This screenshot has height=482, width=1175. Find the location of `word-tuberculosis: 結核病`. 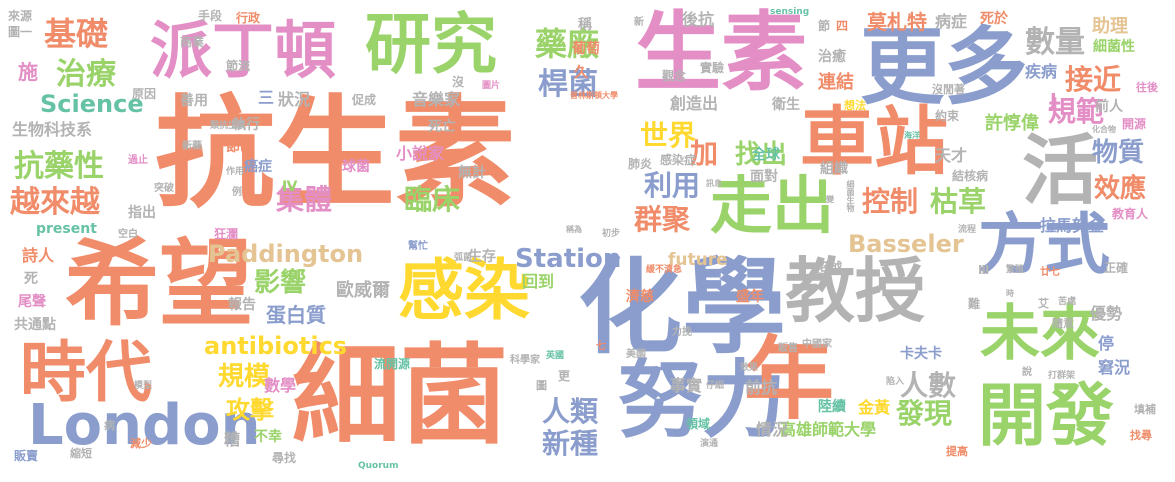

word-tuberculosis: 結核病 is located at coordinates (970, 176).